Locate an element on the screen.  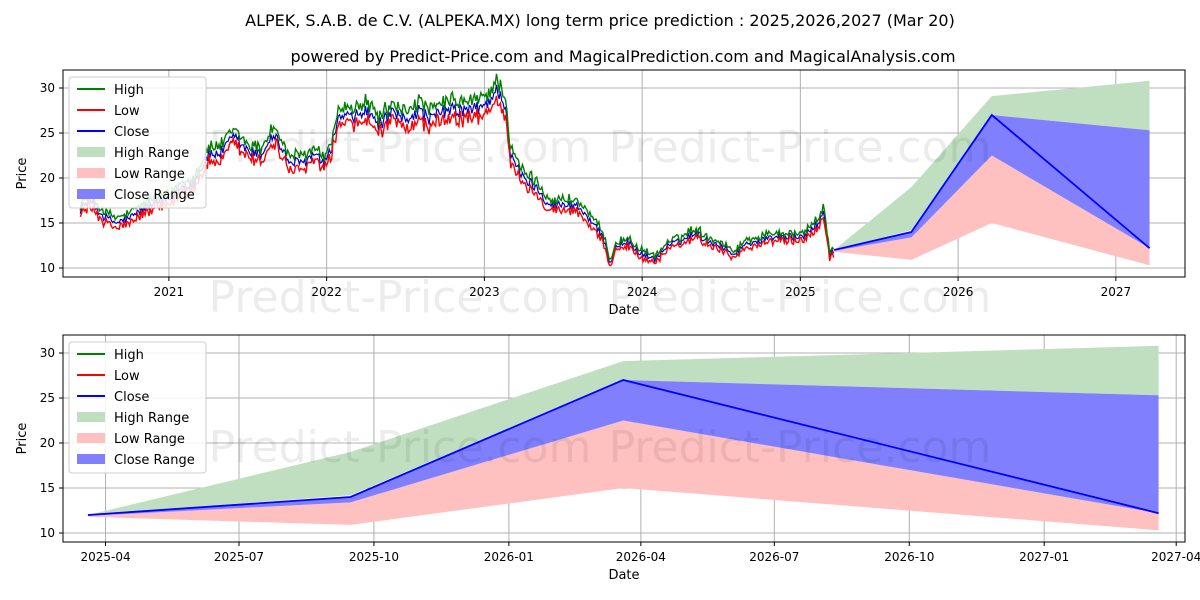
x-tick-label: 2021 is located at coordinates (169, 292).